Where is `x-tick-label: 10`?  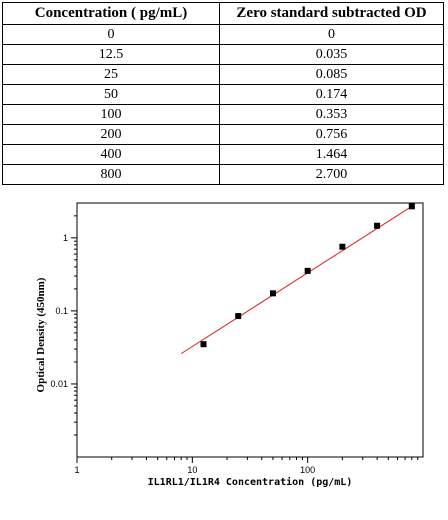
x-tick-label: 10 is located at coordinates (192, 470).